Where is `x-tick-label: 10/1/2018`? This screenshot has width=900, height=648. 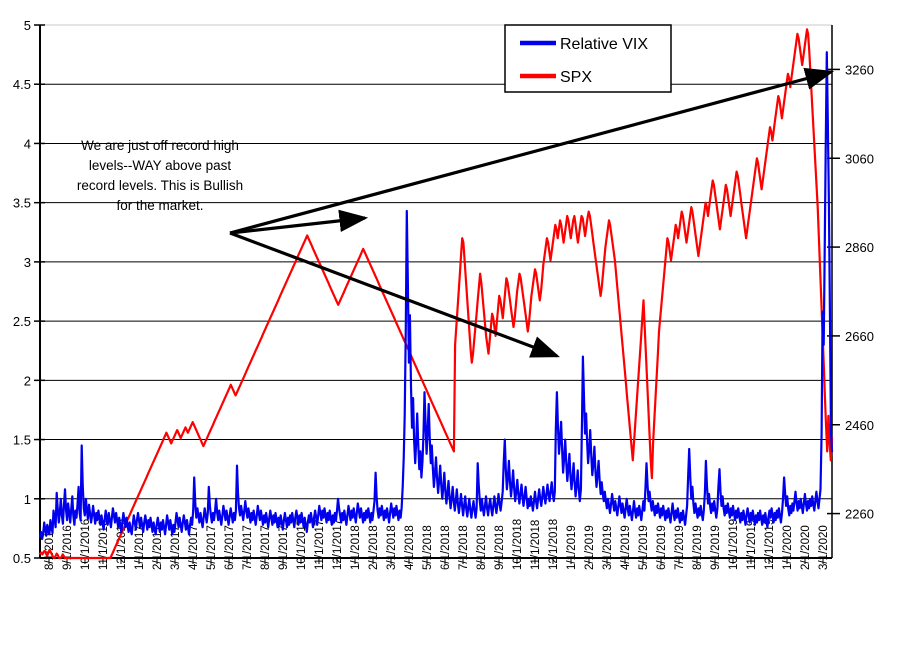
x-tick-label: 10/1/2018 is located at coordinates (518, 544).